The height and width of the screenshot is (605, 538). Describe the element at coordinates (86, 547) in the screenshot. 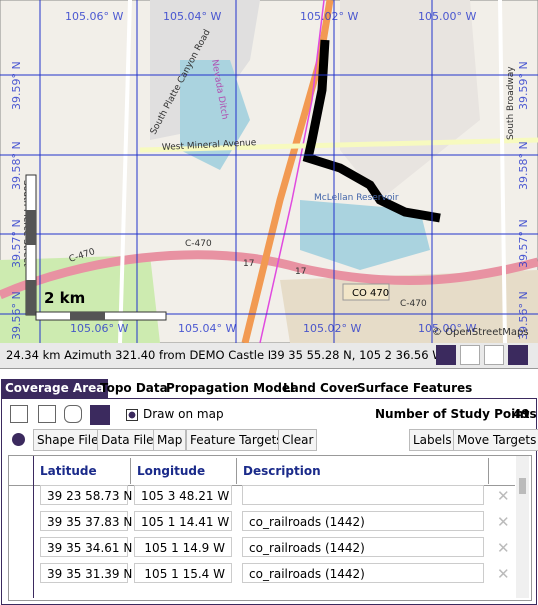

I see `cell-lat: 39 35 34.61 N` at that location.